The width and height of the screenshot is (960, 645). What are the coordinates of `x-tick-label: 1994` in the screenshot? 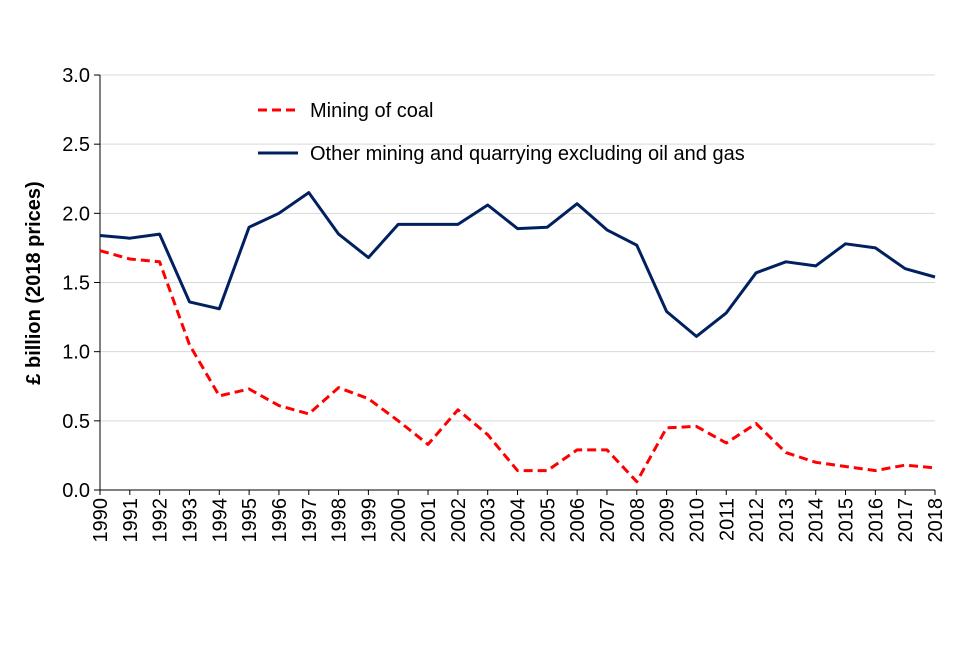 It's located at (220, 520).